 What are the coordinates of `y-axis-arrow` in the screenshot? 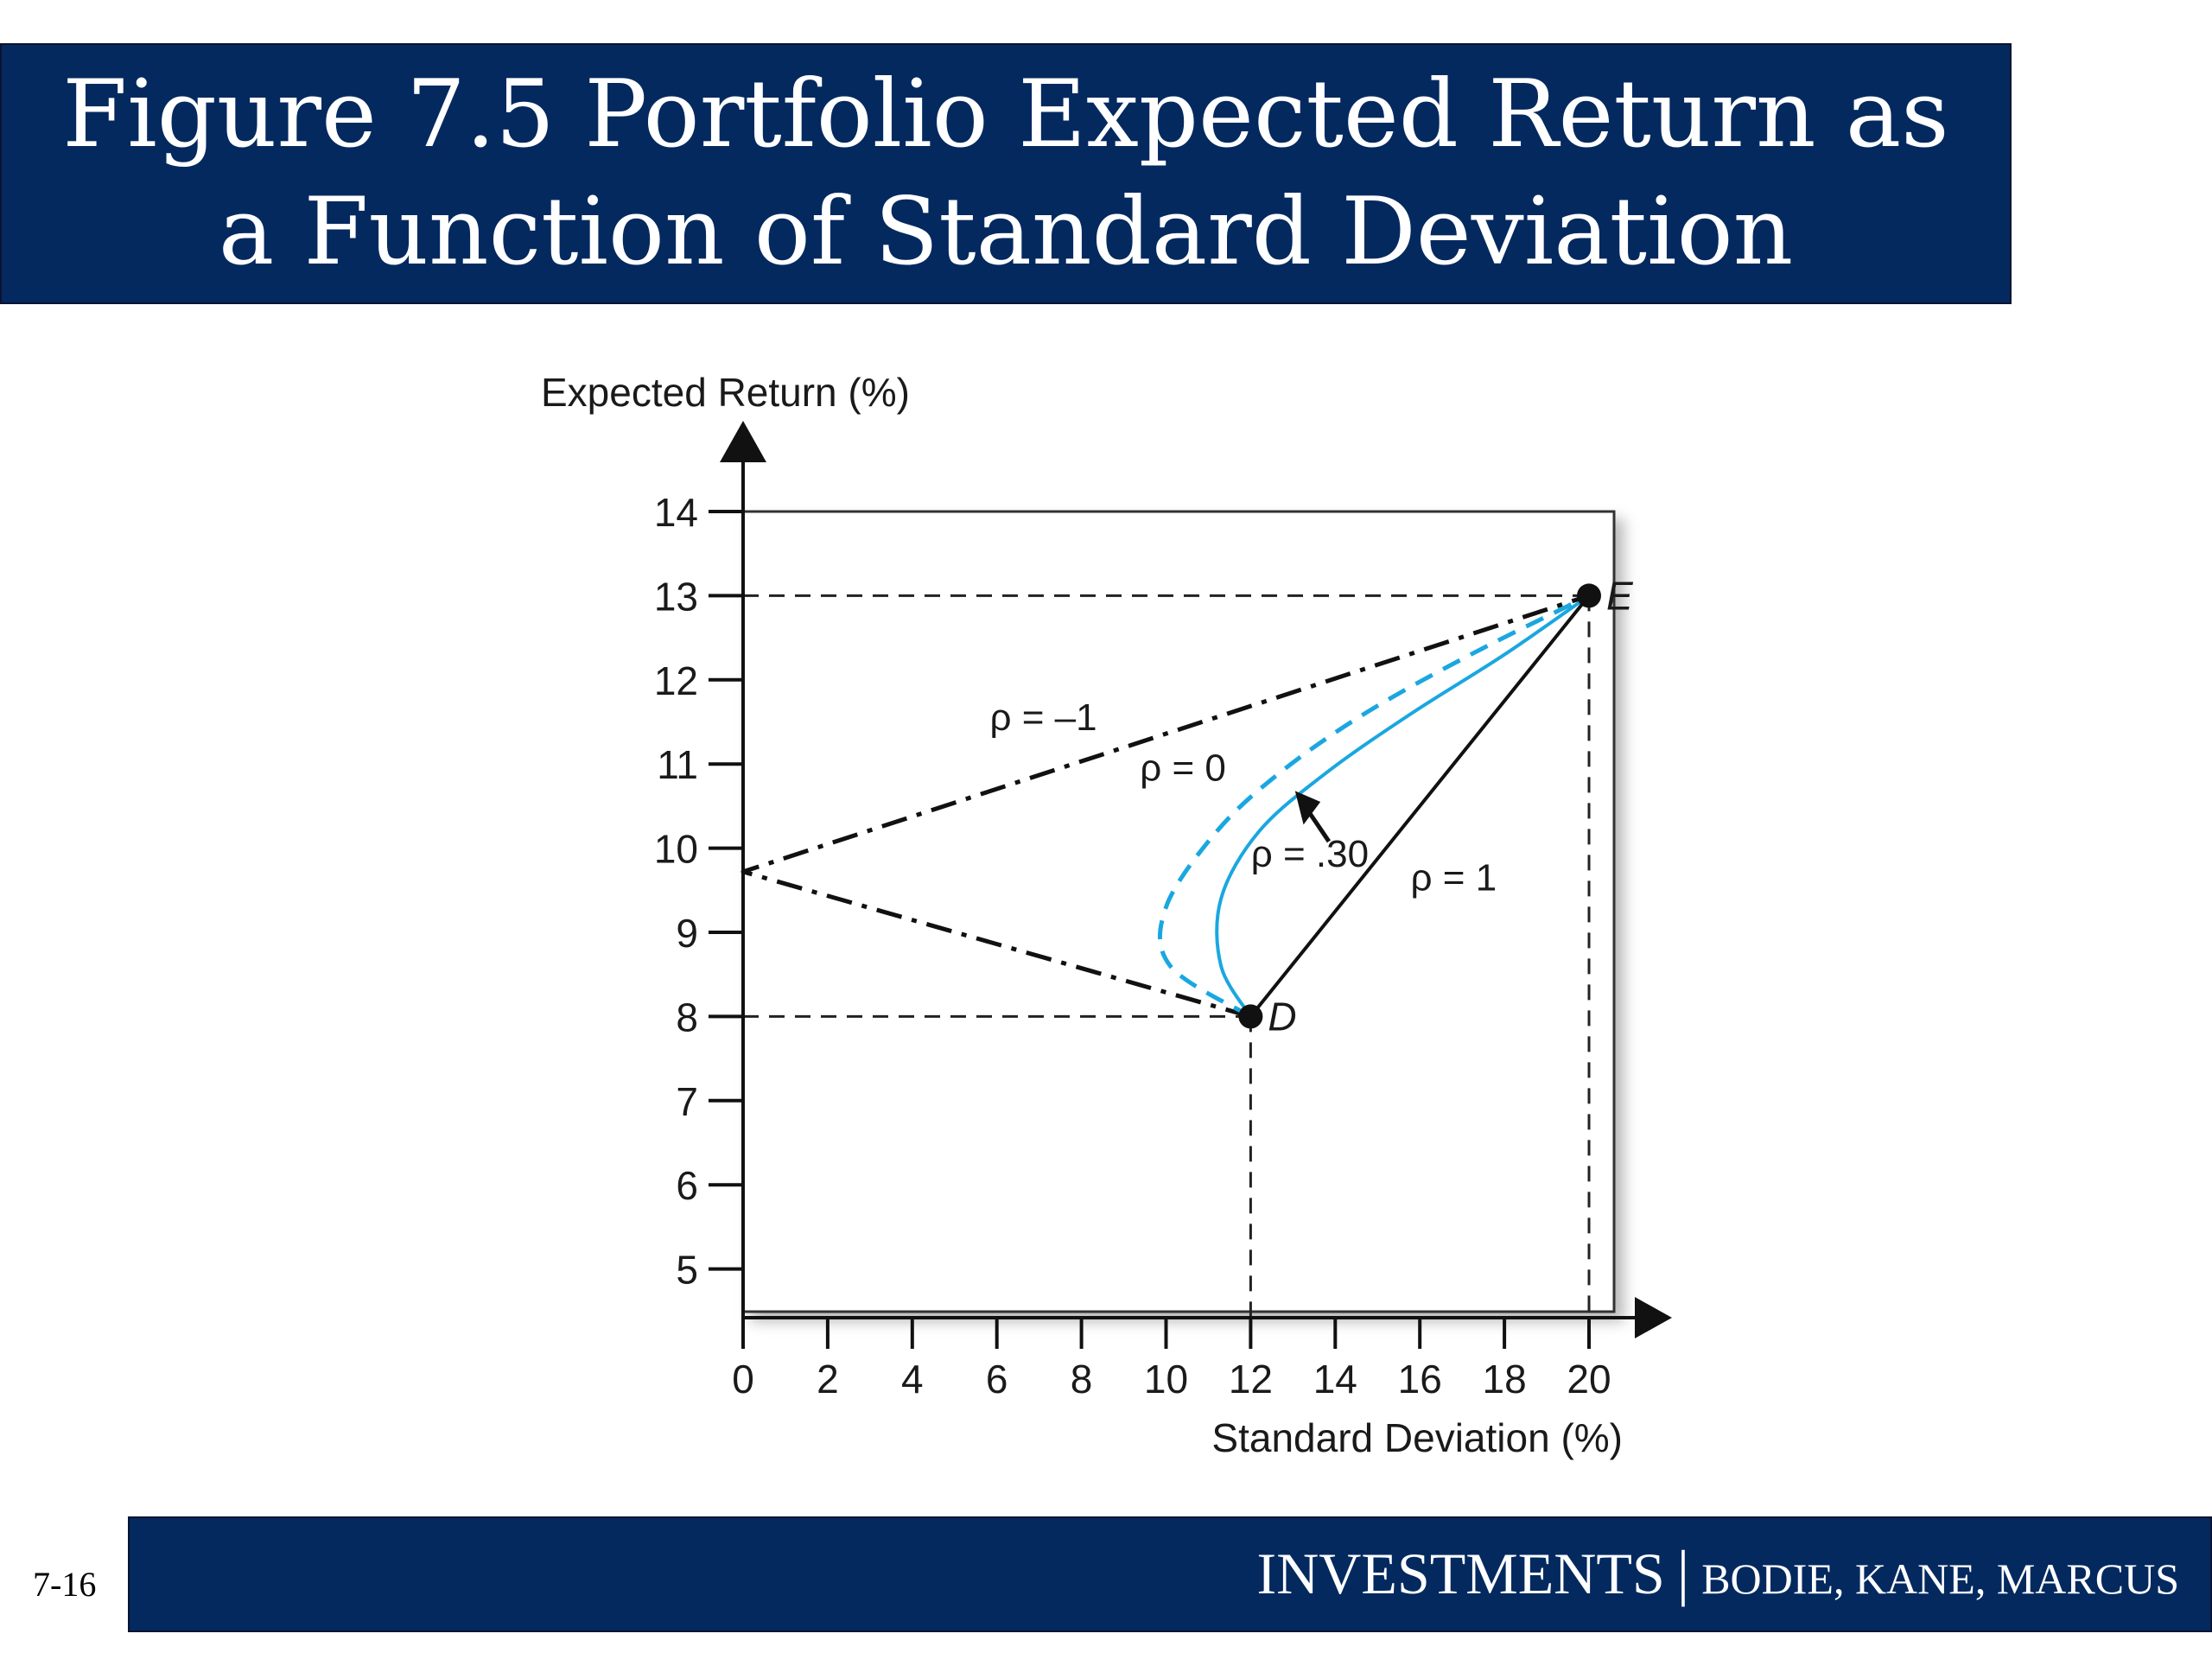 It's located at (743, 441).